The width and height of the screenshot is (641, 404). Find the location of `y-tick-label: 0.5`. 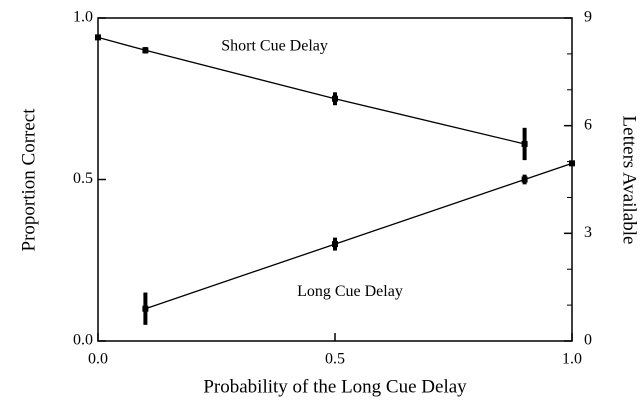

y-tick-label: 0.5 is located at coordinates (83, 178).